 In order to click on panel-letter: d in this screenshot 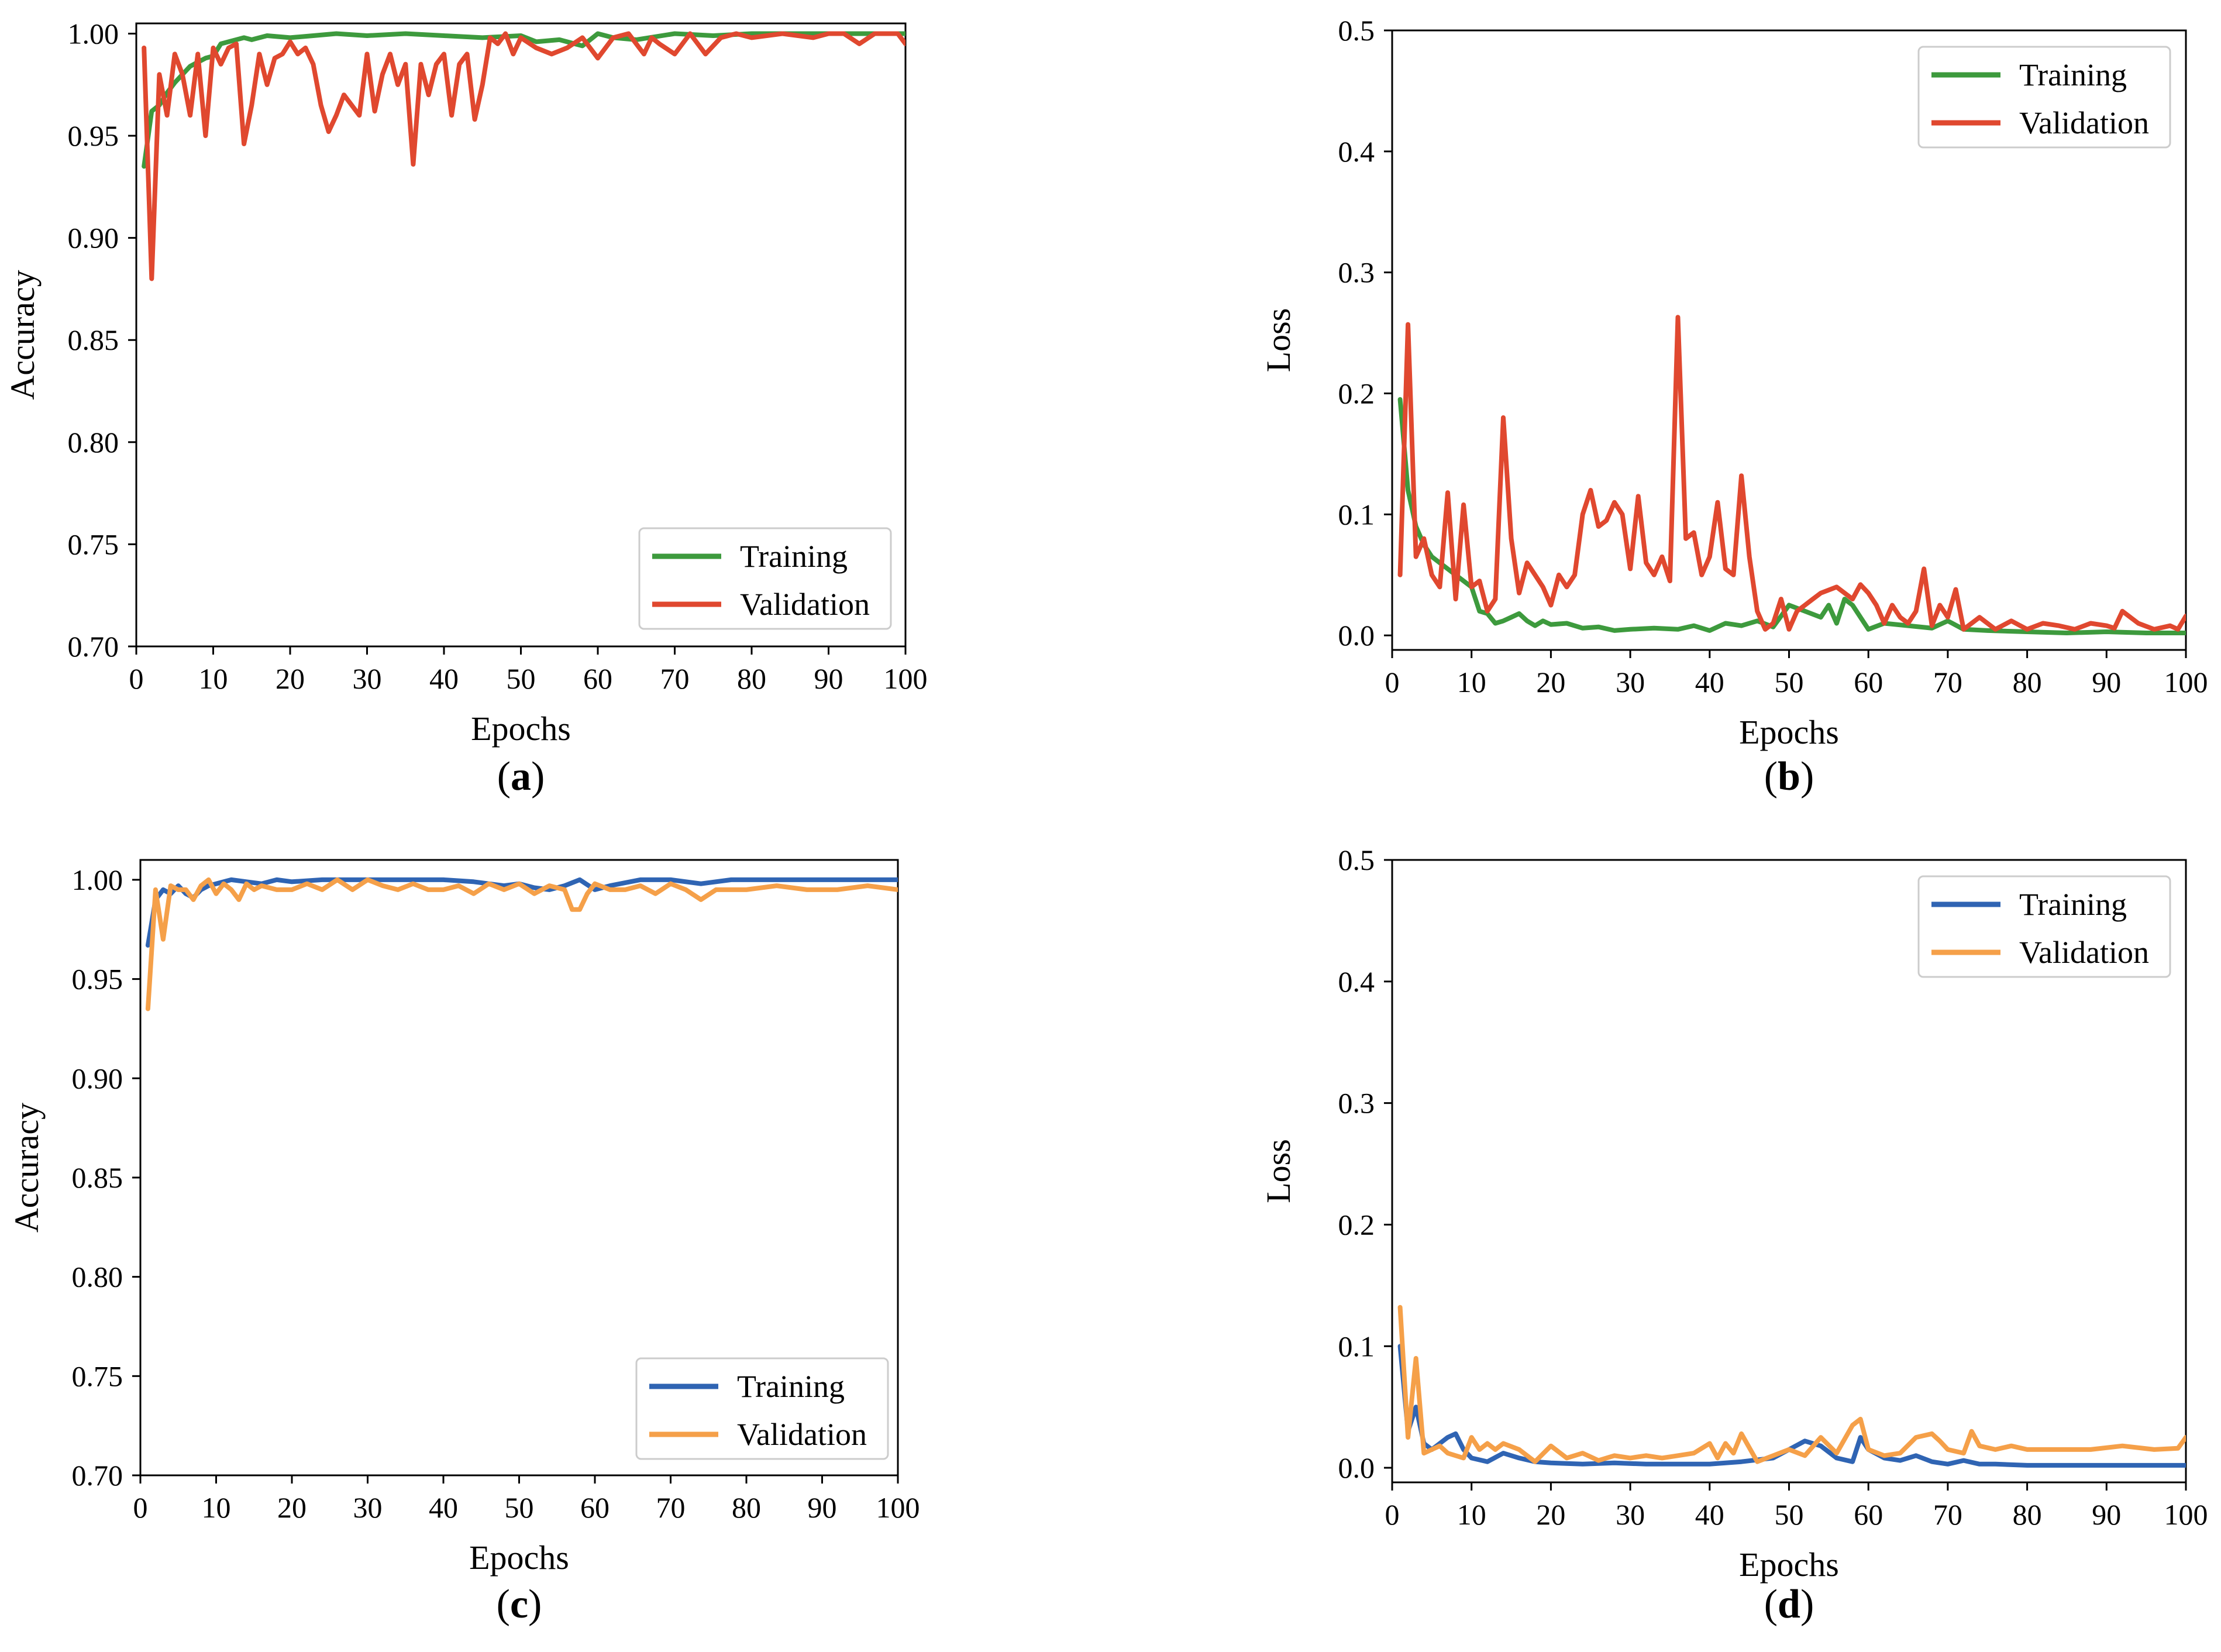, I will do `click(1789, 1604)`.